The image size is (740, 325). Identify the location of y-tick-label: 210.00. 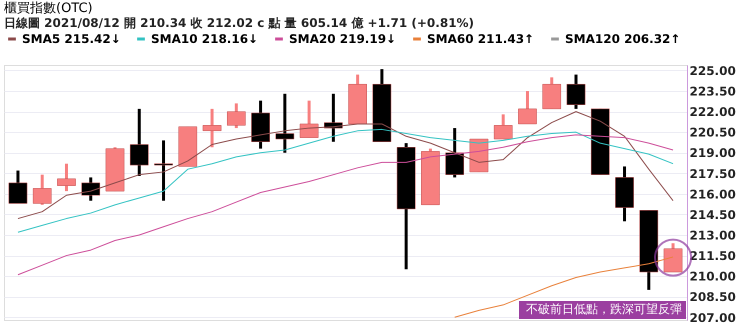
(713, 277).